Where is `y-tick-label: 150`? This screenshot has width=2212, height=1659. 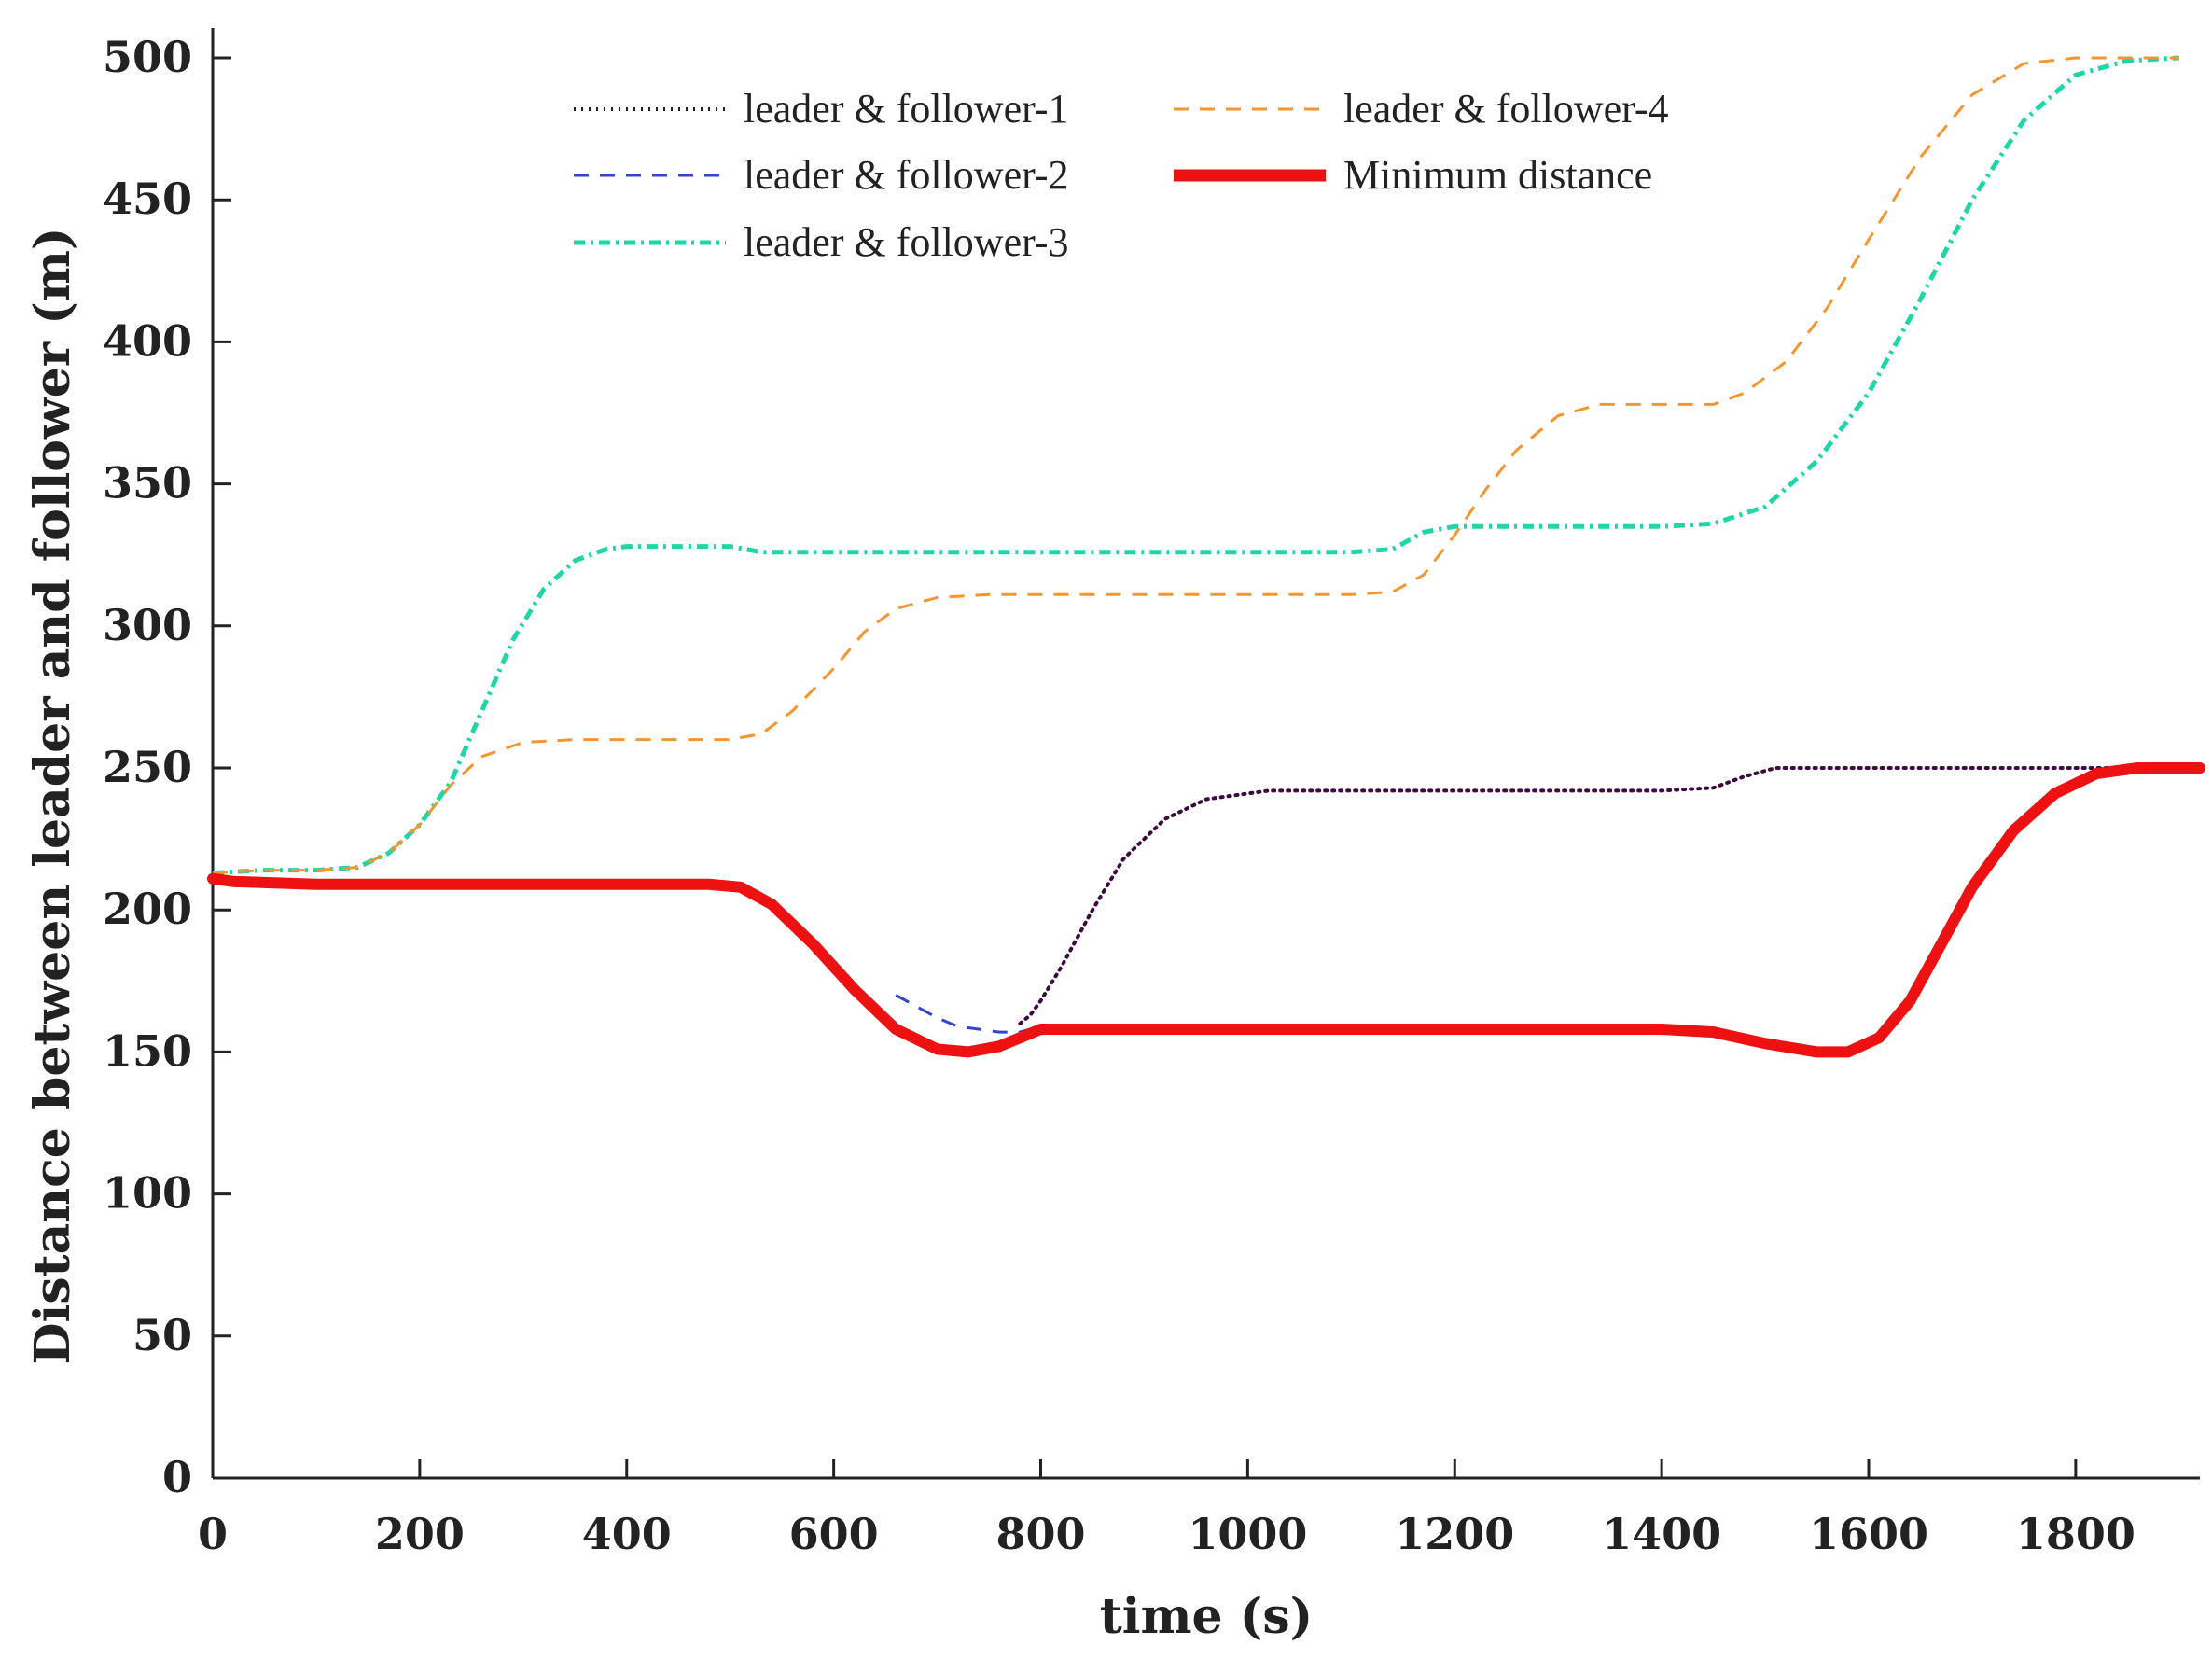 y-tick-label: 150 is located at coordinates (148, 1051).